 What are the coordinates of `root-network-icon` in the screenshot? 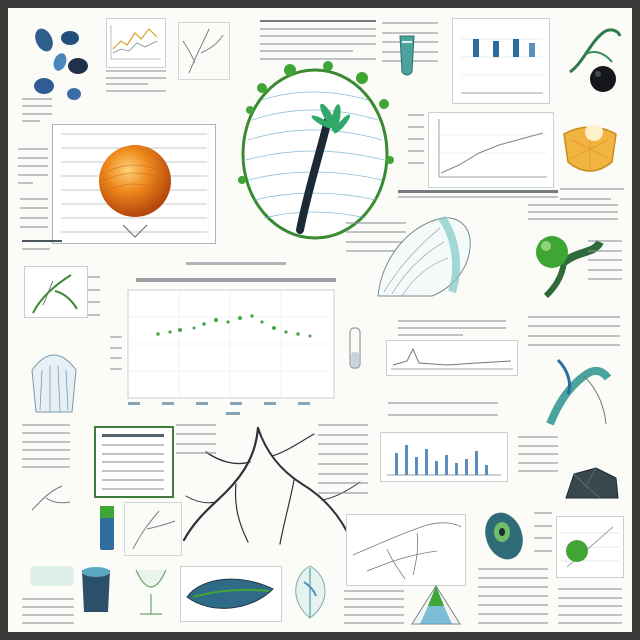 It's located at (276, 485).